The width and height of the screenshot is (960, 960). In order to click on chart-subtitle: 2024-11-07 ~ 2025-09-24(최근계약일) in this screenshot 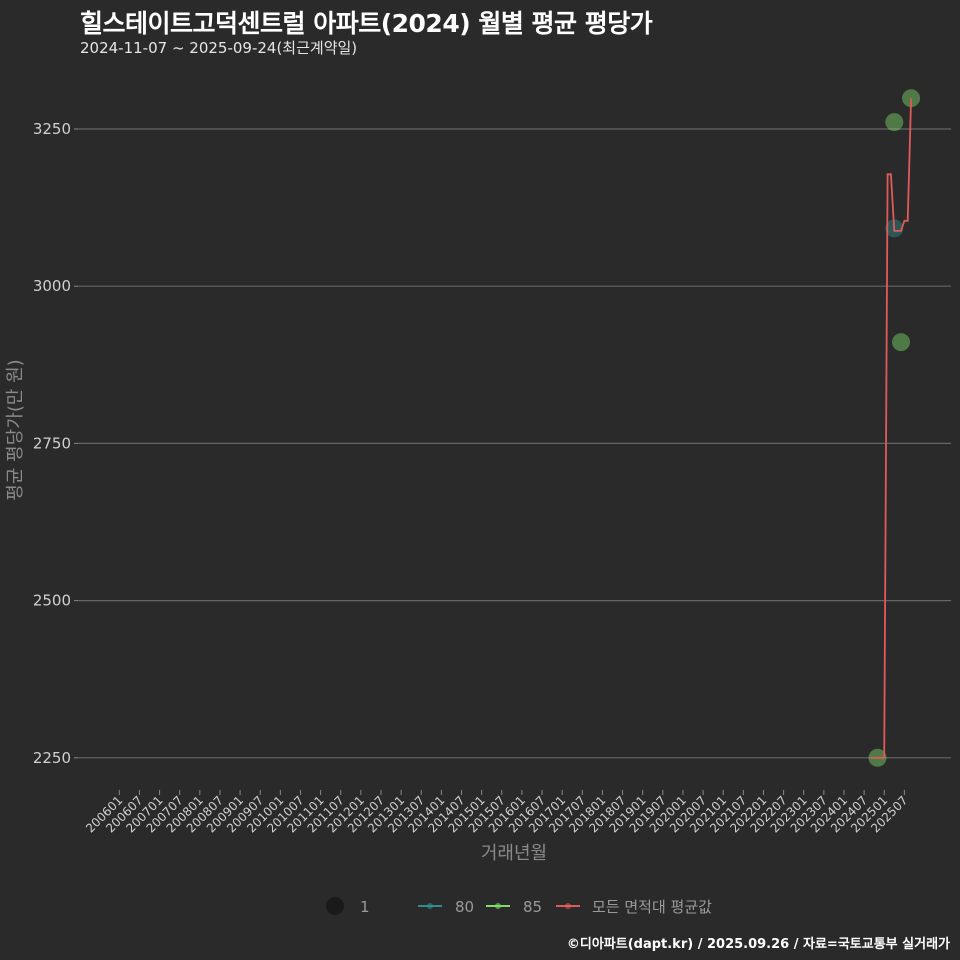, I will do `click(219, 48)`.